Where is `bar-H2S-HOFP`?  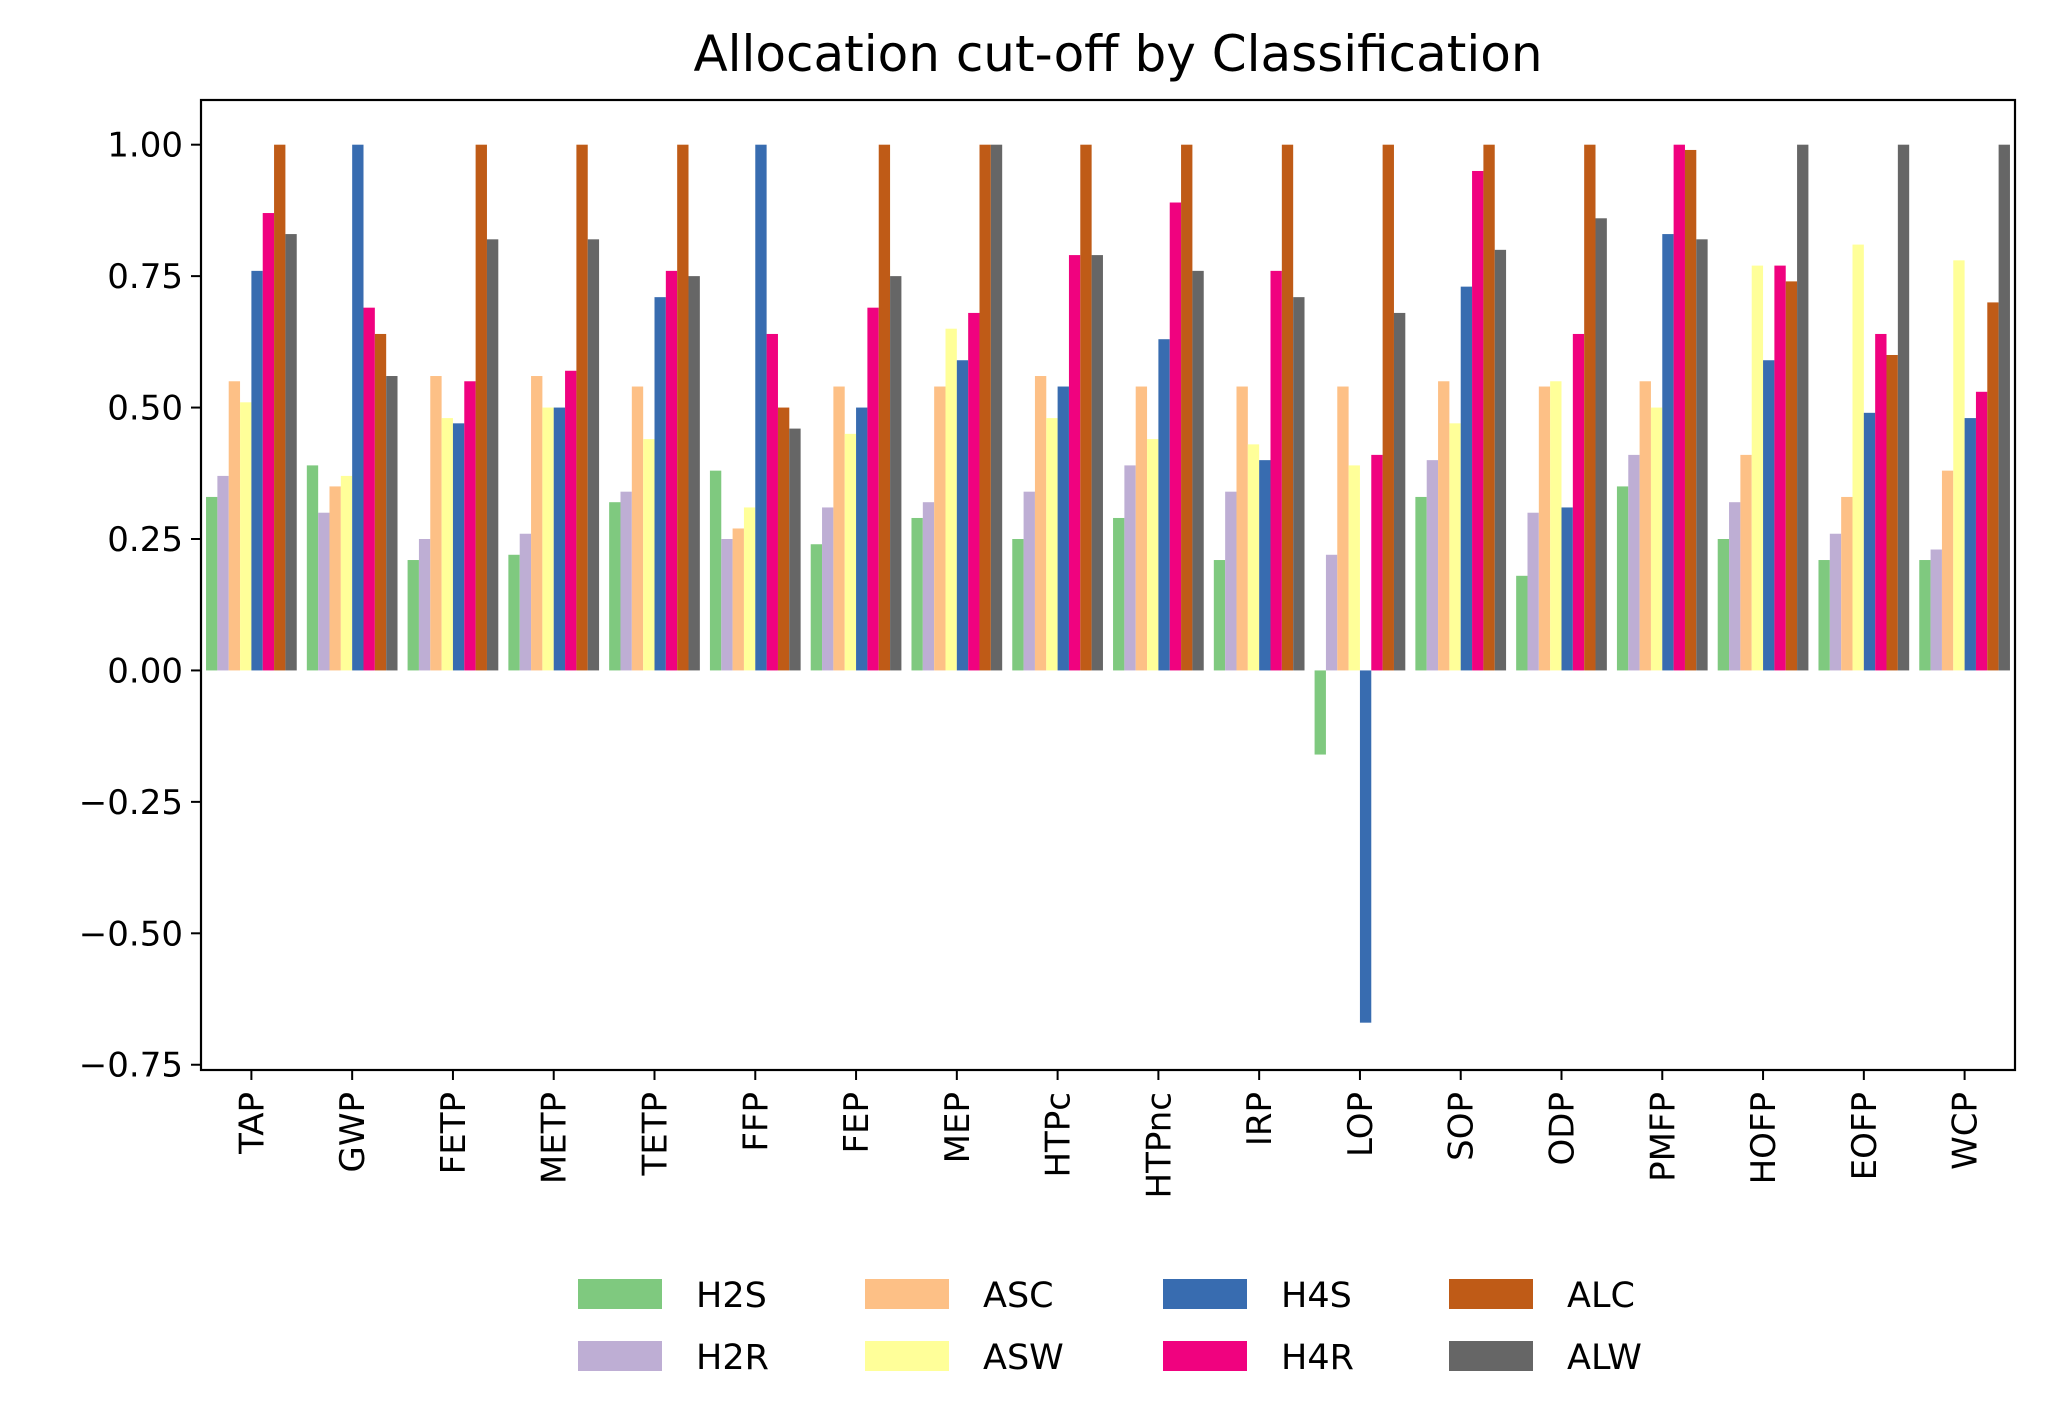
bar-H2S-HOFP is located at coordinates (1723, 605).